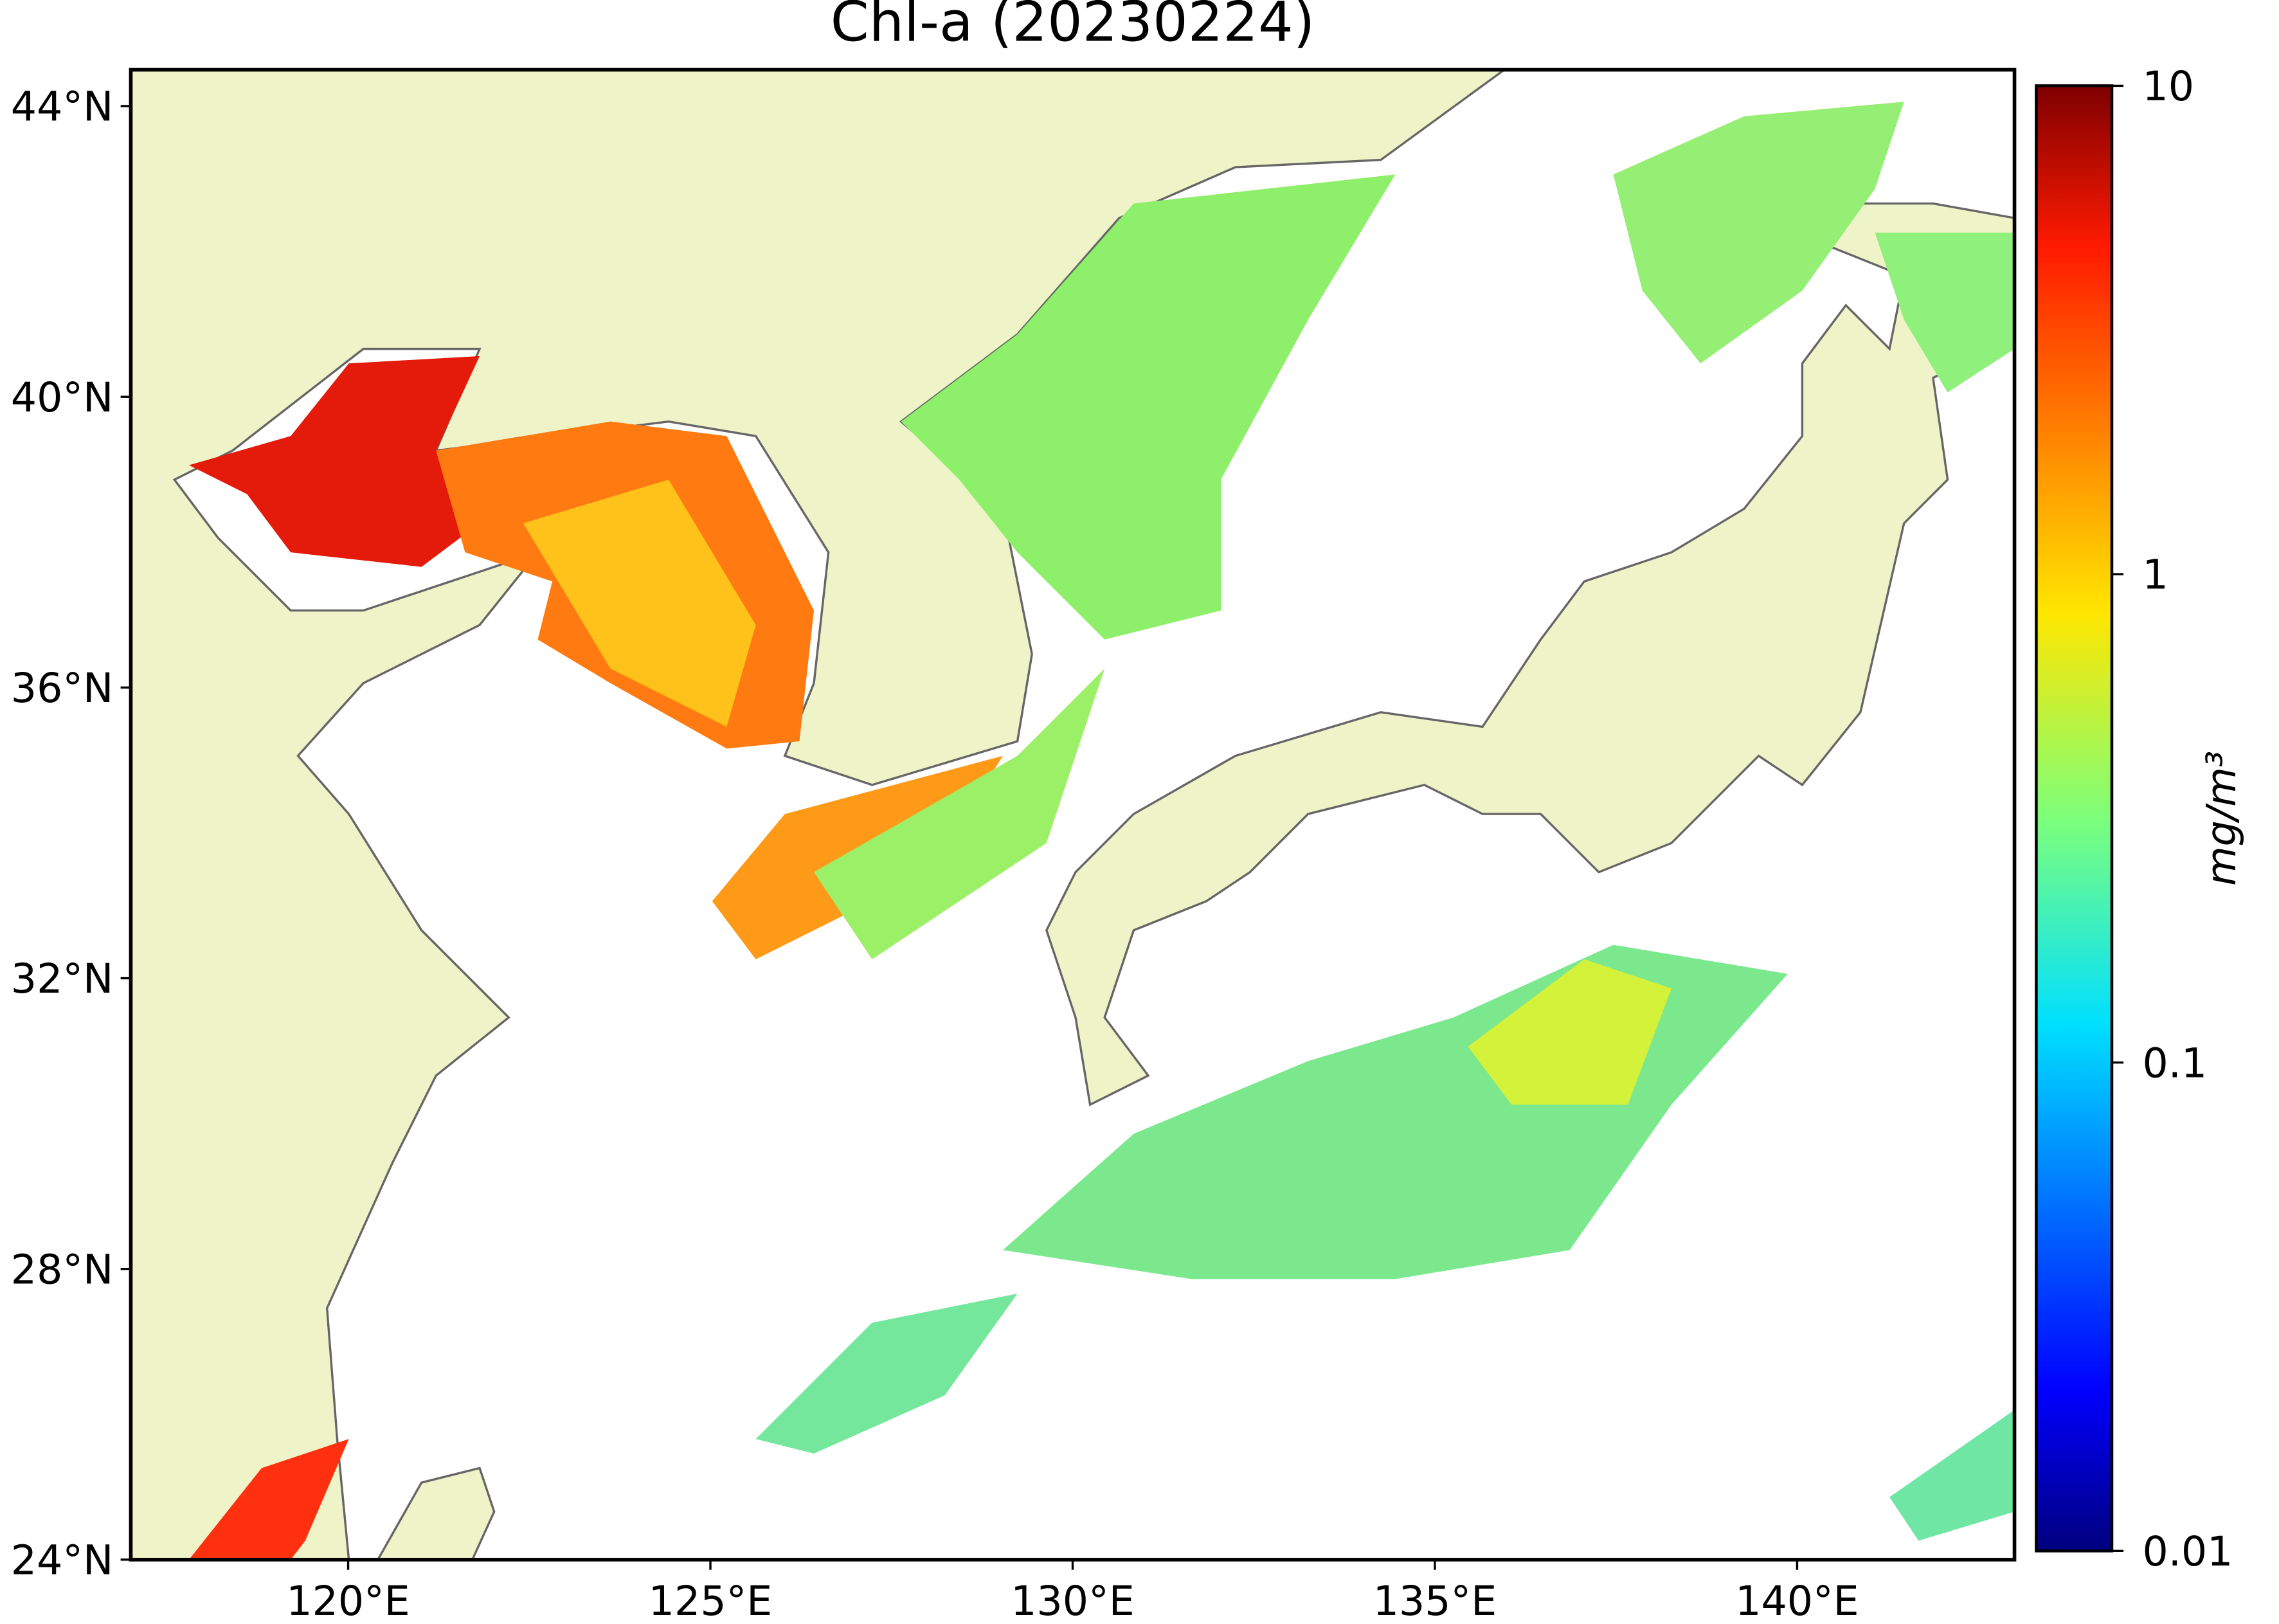  Describe the element at coordinates (62, 688) in the screenshot. I see `y-tick-label: 36°N` at that location.